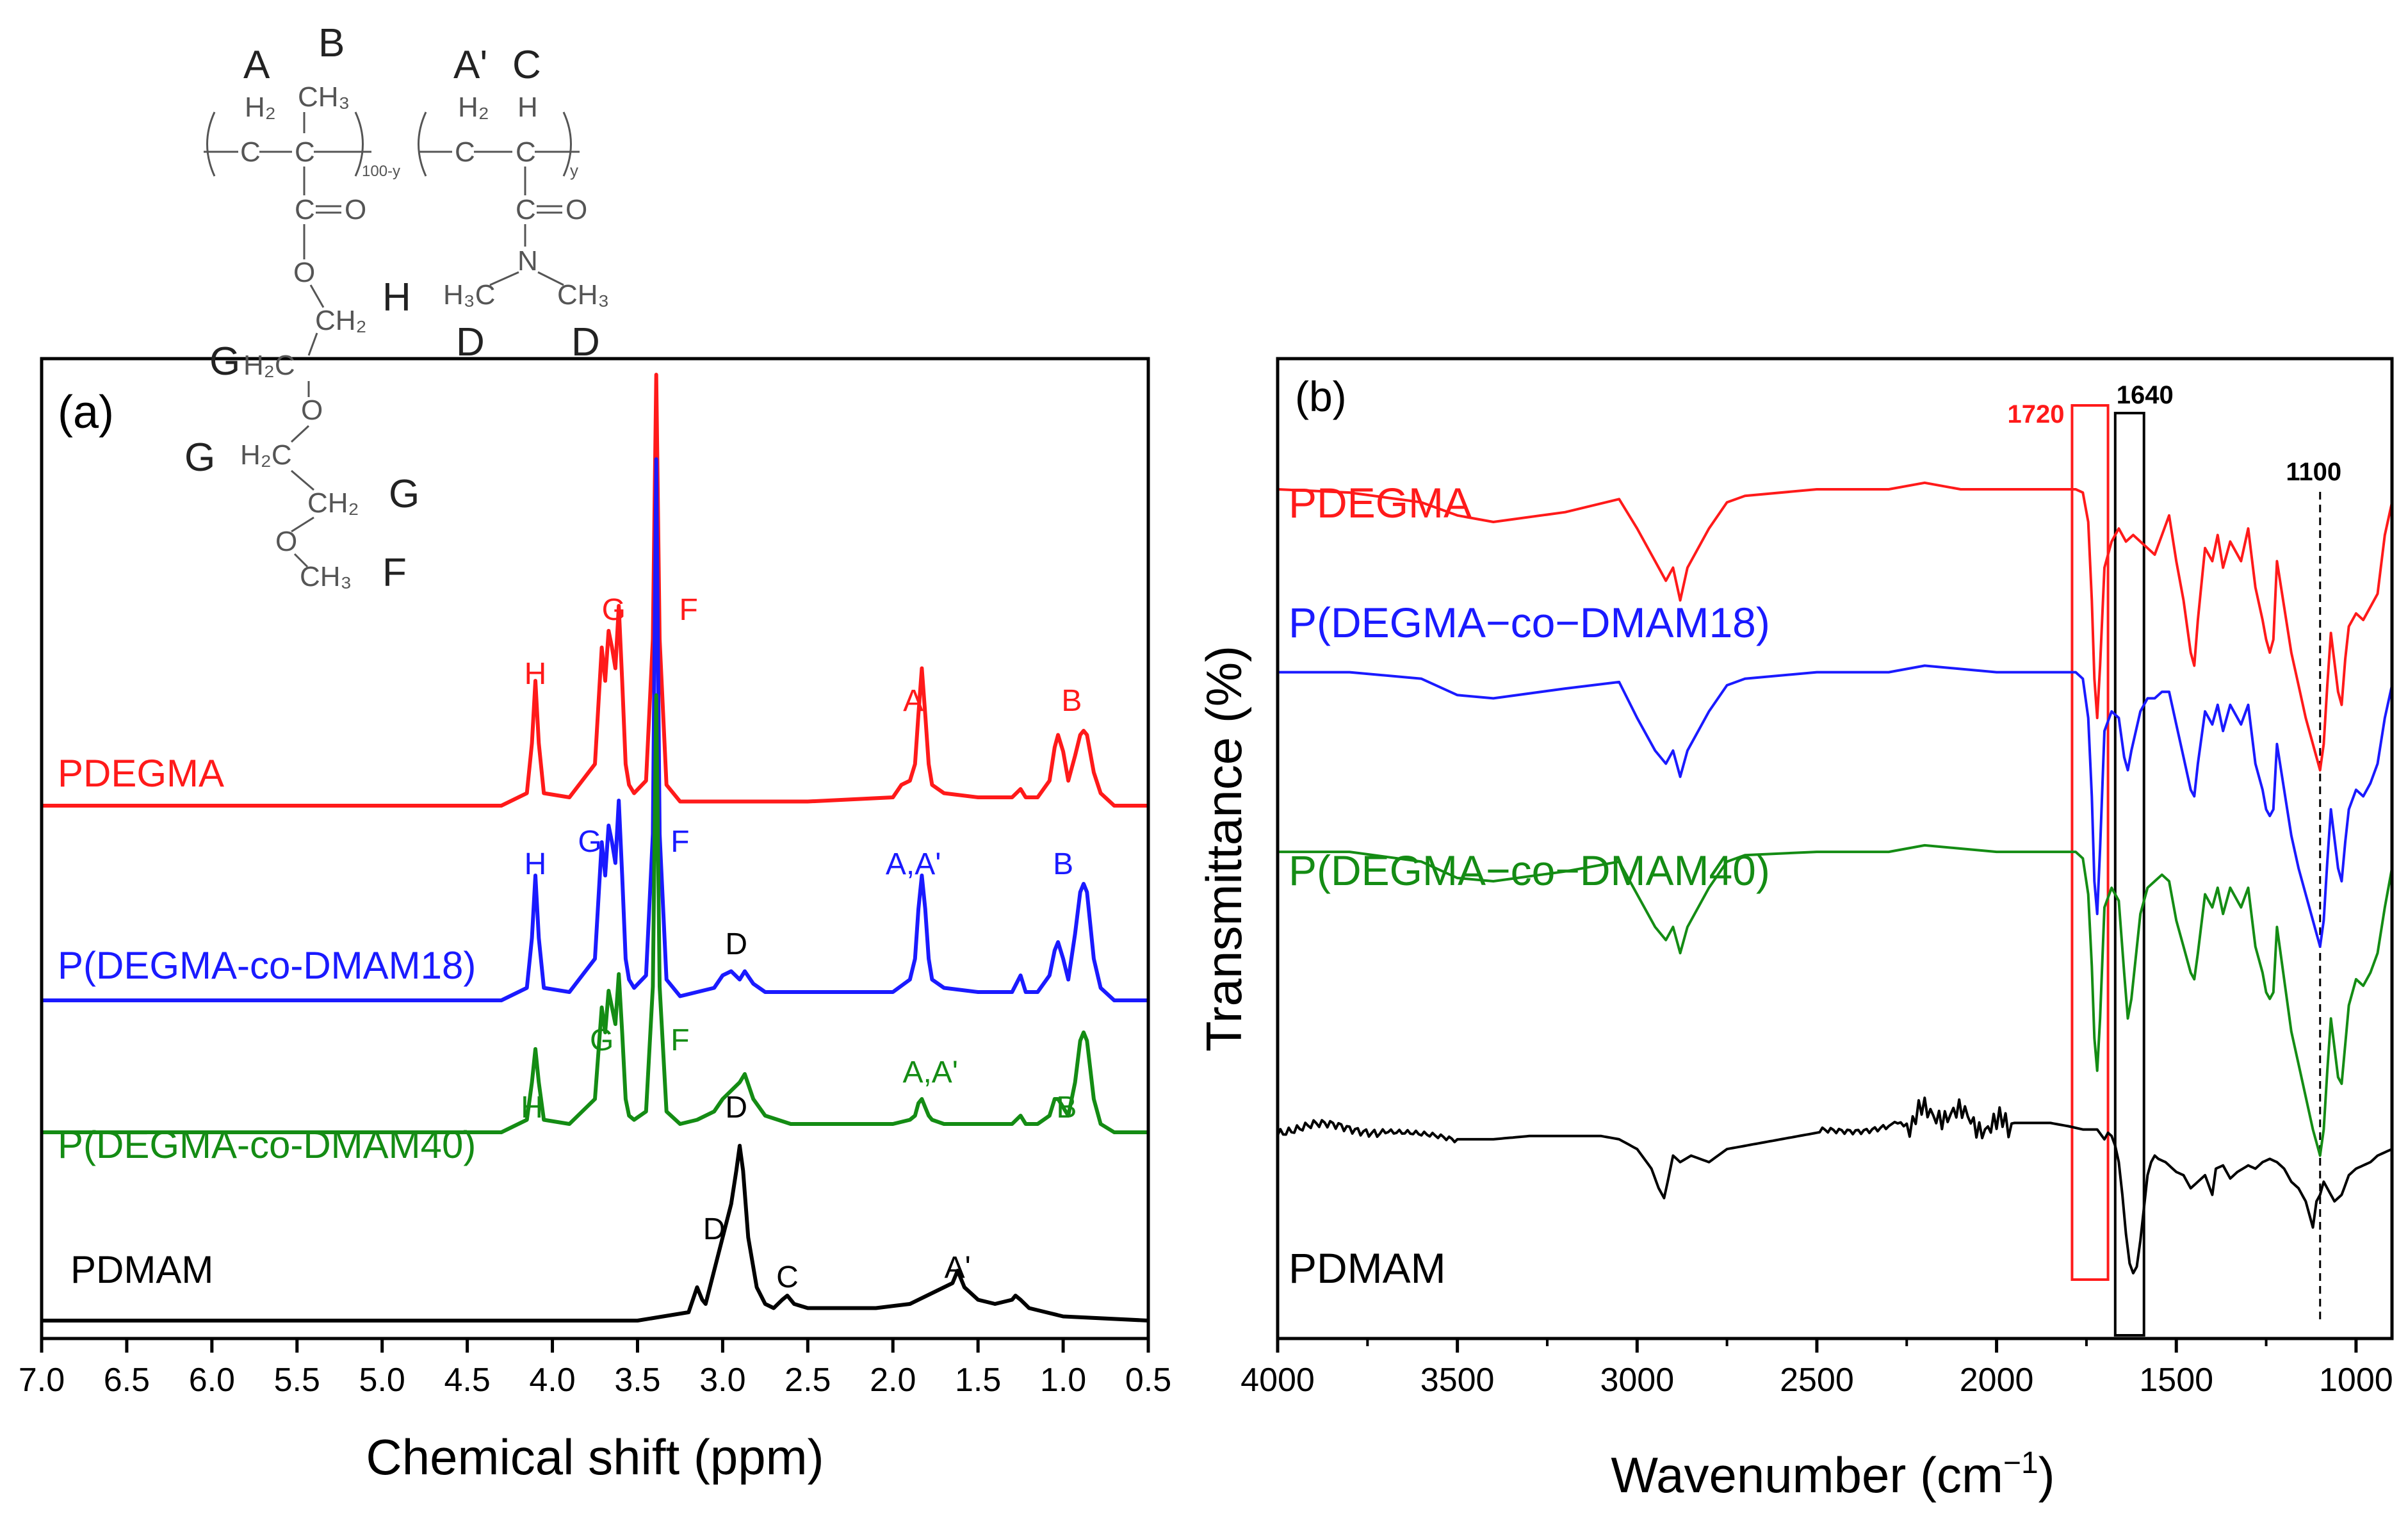 Image resolution: width=2408 pixels, height=1514 pixels. I want to click on ftir-box-label: 1640, so click(2145, 395).